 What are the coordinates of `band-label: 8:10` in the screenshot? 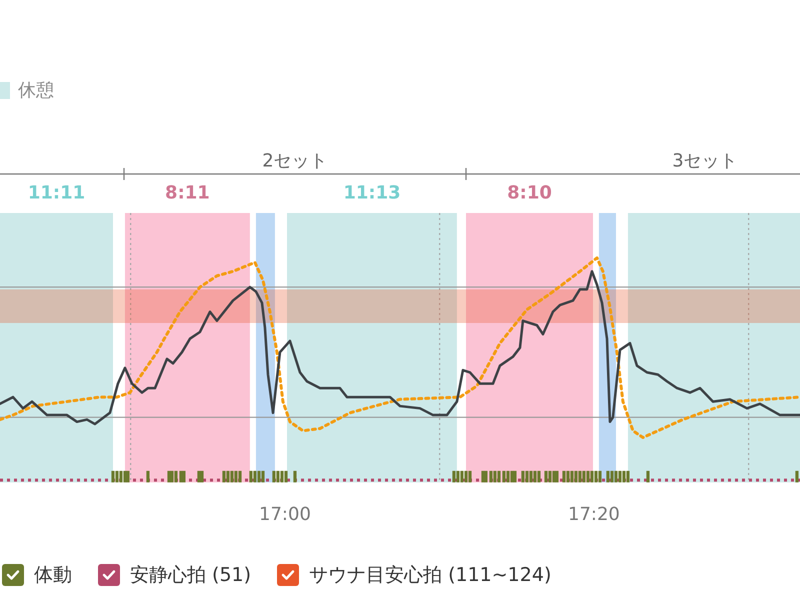 It's located at (529, 193).